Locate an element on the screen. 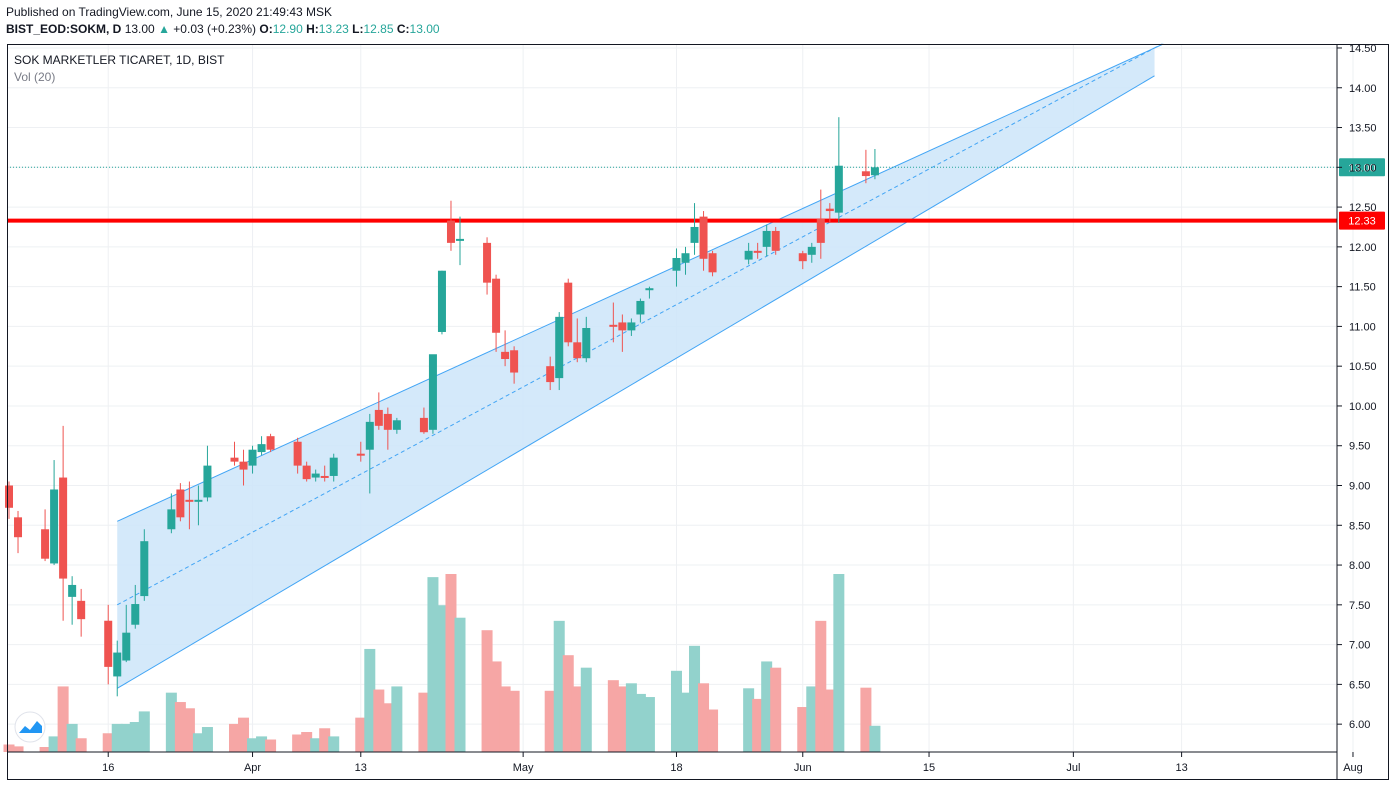  legend-volume-name: Vol (20) is located at coordinates (34, 77).